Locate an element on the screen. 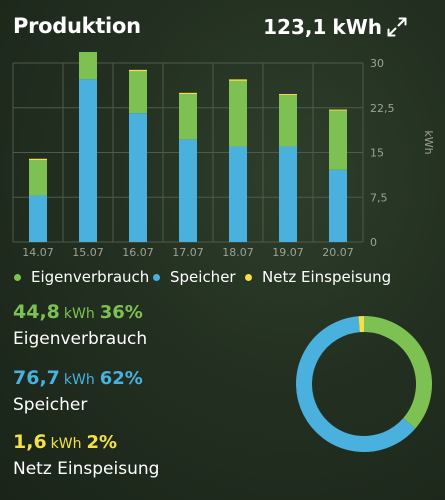 The image size is (445, 500). legend-dot-eigenverbrauch is located at coordinates (17, 277).